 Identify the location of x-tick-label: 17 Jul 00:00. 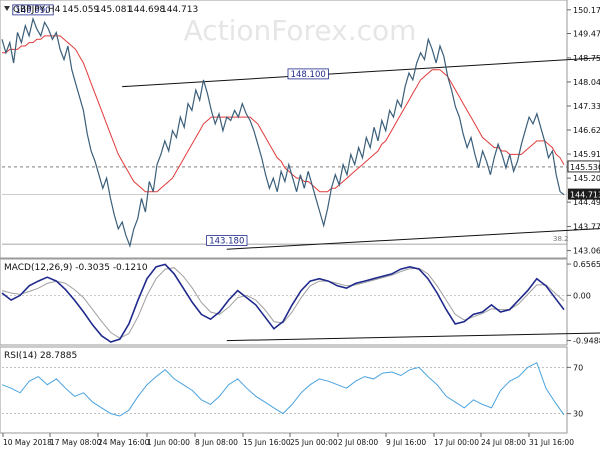
(456, 442).